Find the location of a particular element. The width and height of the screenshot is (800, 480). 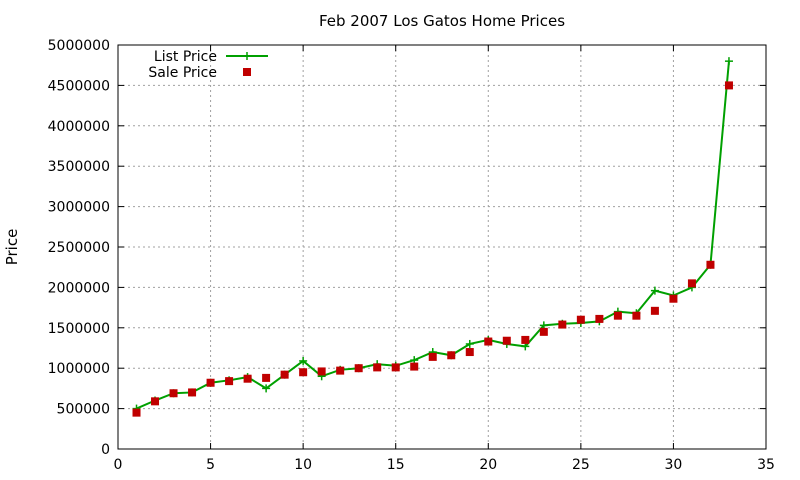

y-tick-label: 3500000 is located at coordinates (79, 167).